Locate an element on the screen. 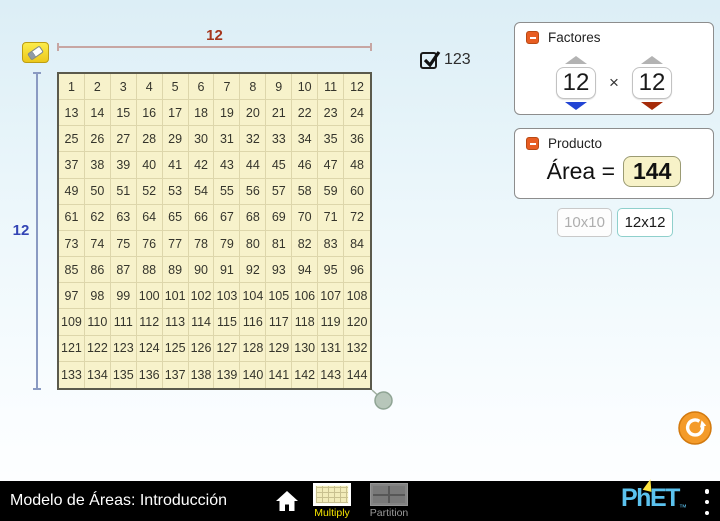 Image resolution: width=720 pixels, height=521 pixels. factor1-down-arrow is located at coordinates (576, 106).